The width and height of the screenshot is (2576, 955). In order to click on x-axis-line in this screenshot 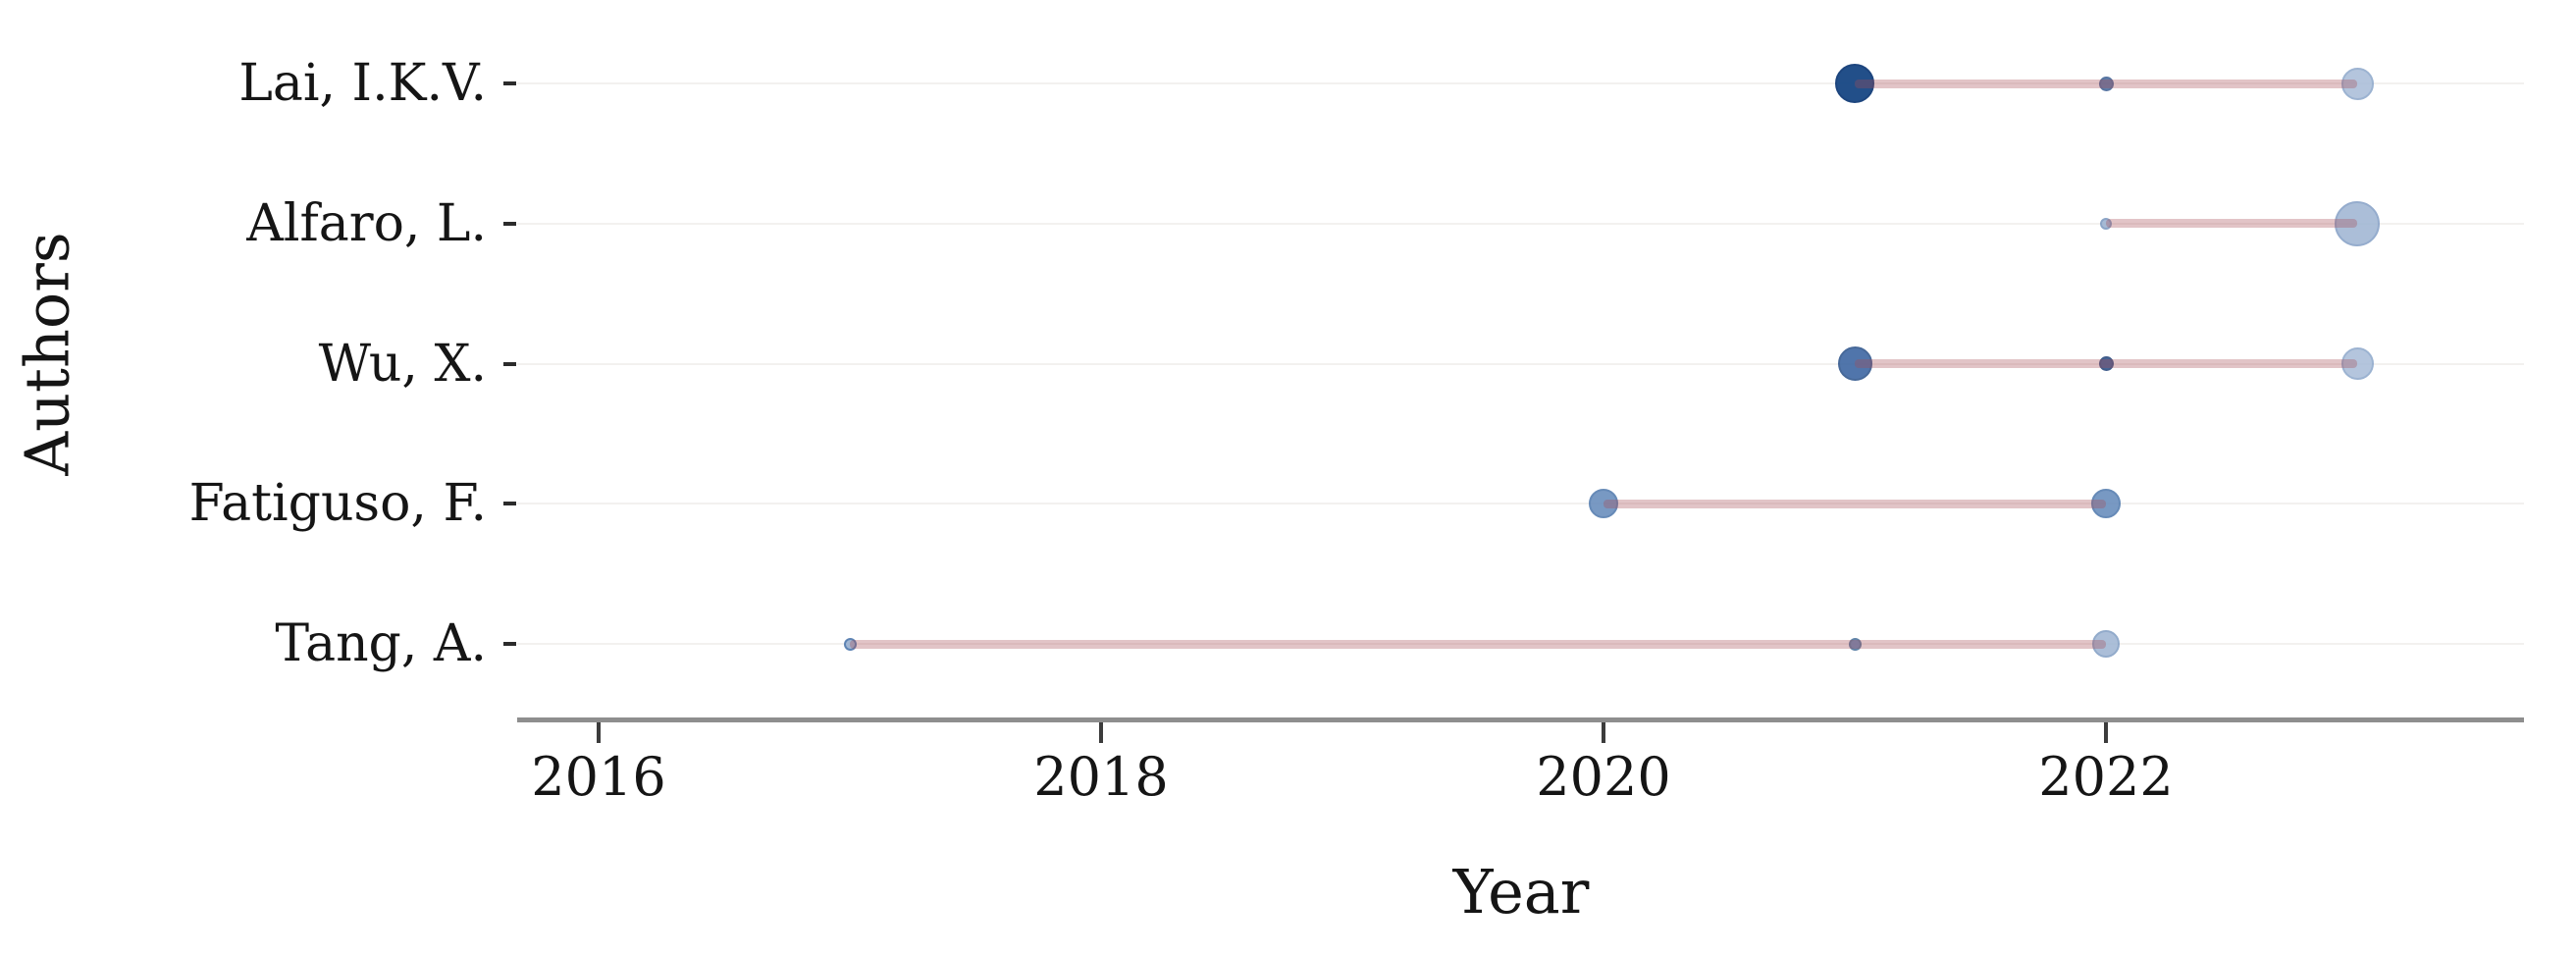, I will do `click(1520, 720)`.